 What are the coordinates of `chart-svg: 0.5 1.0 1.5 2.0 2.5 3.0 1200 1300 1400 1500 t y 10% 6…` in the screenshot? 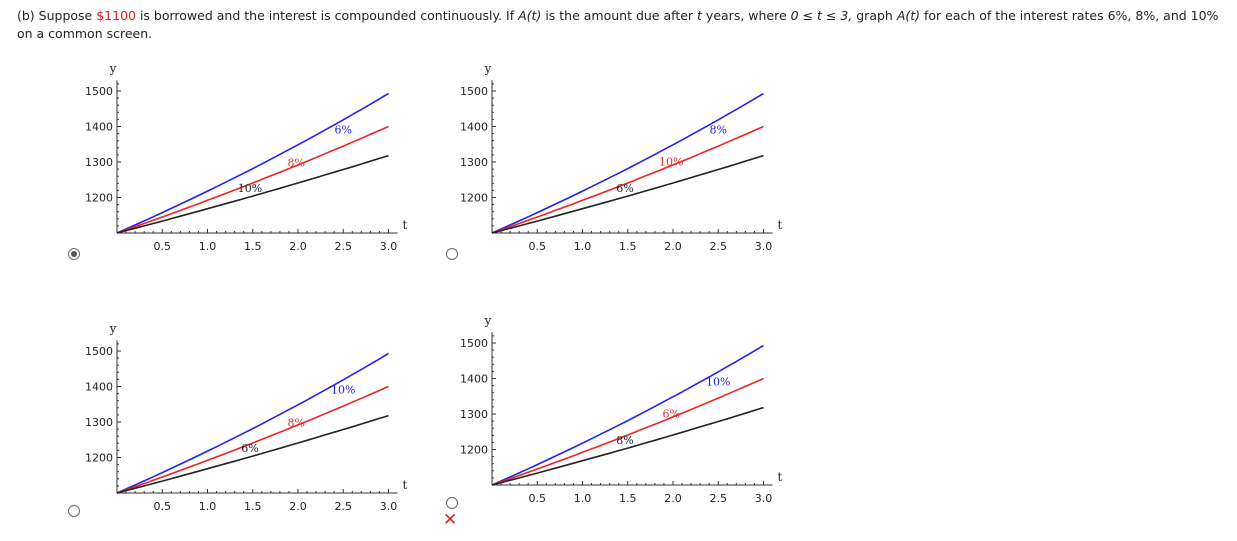 It's located at (621, 409).